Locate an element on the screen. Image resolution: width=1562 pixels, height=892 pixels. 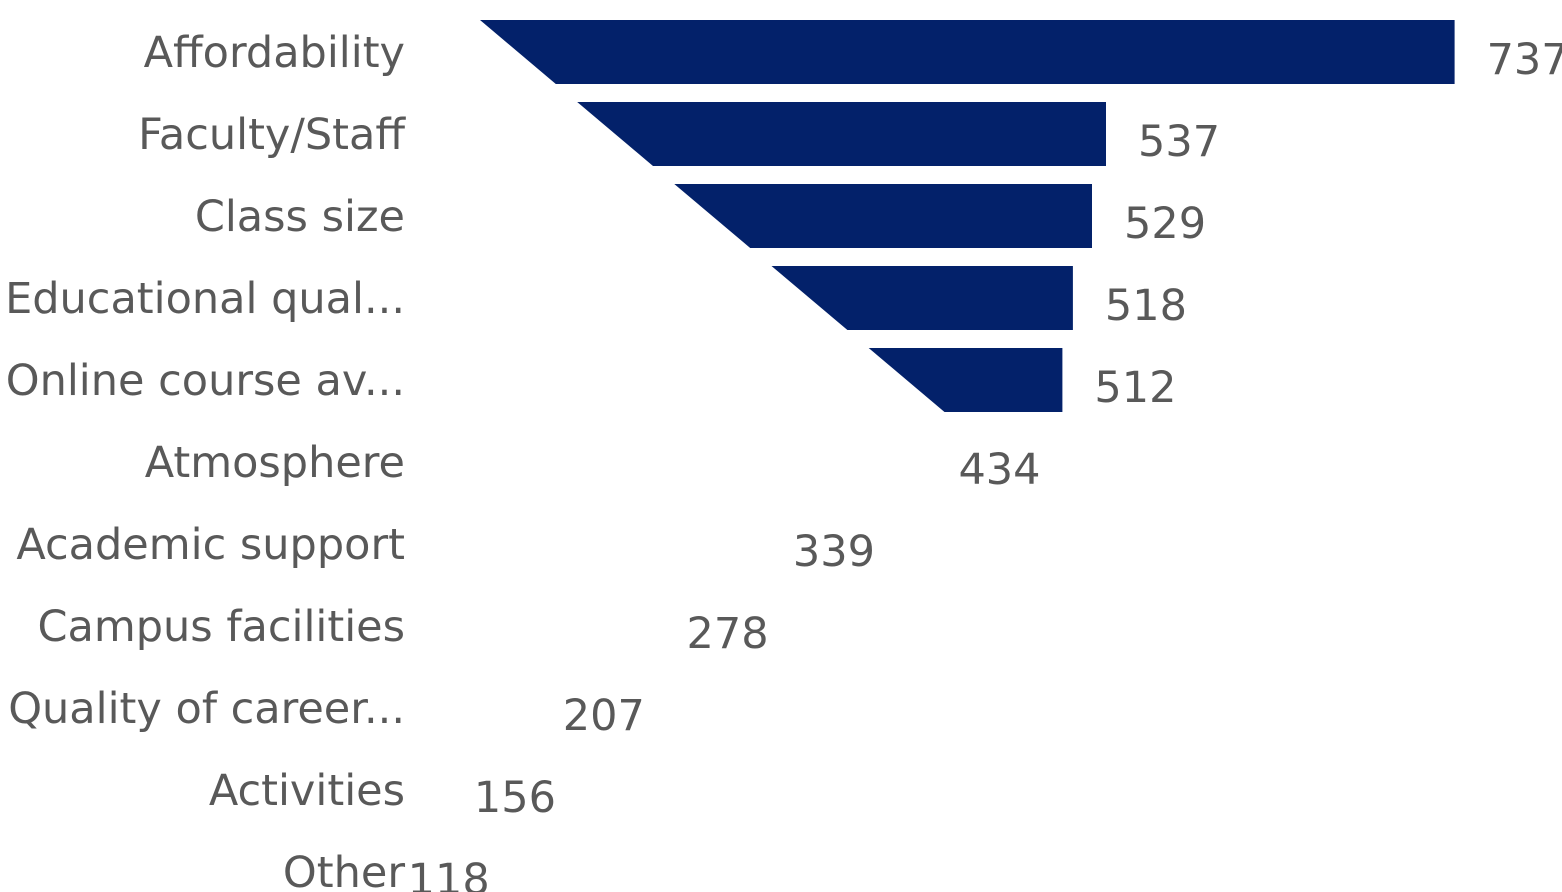
category-label: Campus facilities is located at coordinates (221, 627).